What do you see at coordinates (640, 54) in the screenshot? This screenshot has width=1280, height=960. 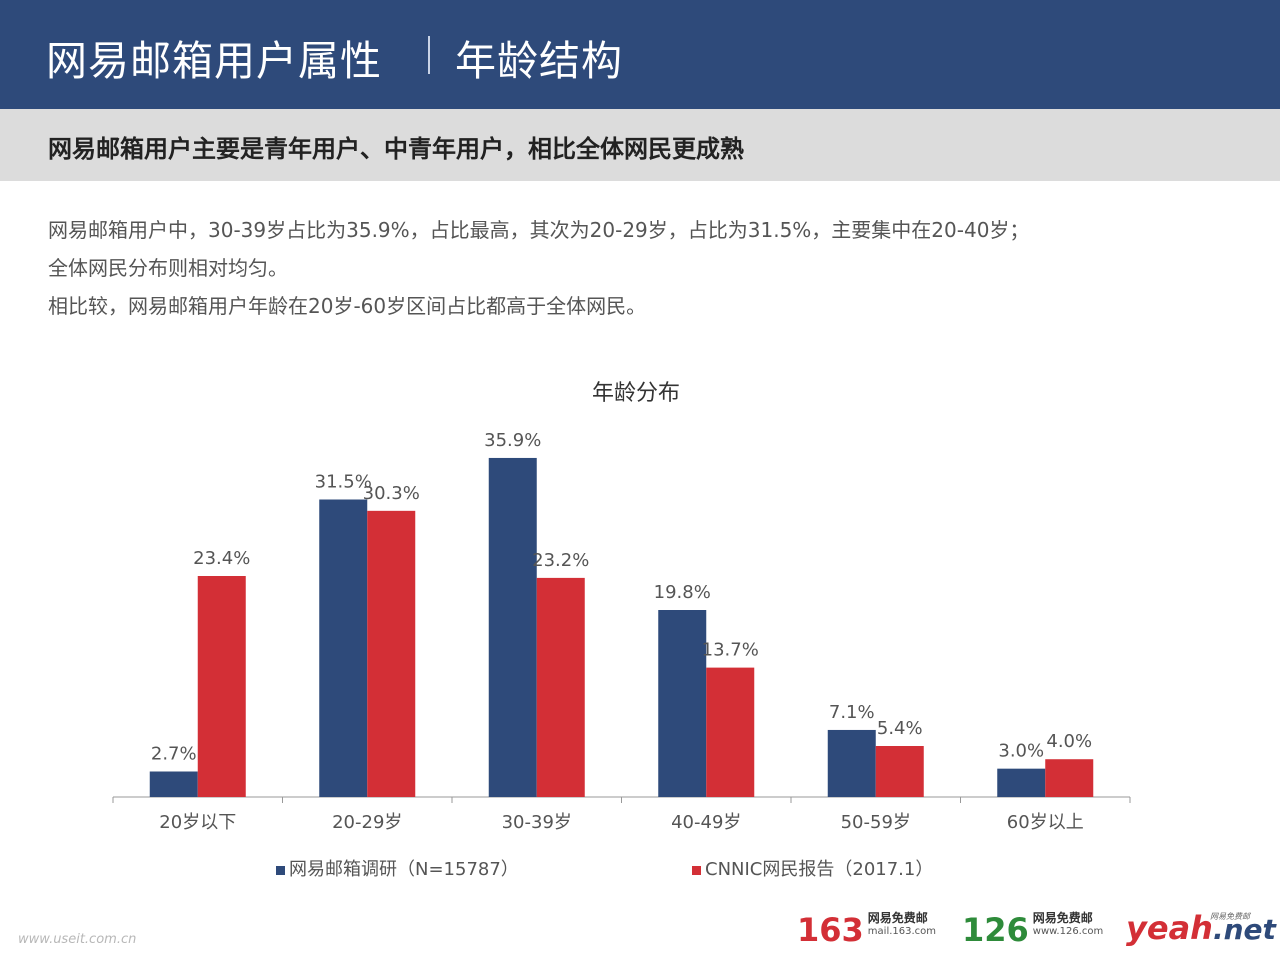 I see `header-bar: 网易邮箱用户属性 年龄结构` at bounding box center [640, 54].